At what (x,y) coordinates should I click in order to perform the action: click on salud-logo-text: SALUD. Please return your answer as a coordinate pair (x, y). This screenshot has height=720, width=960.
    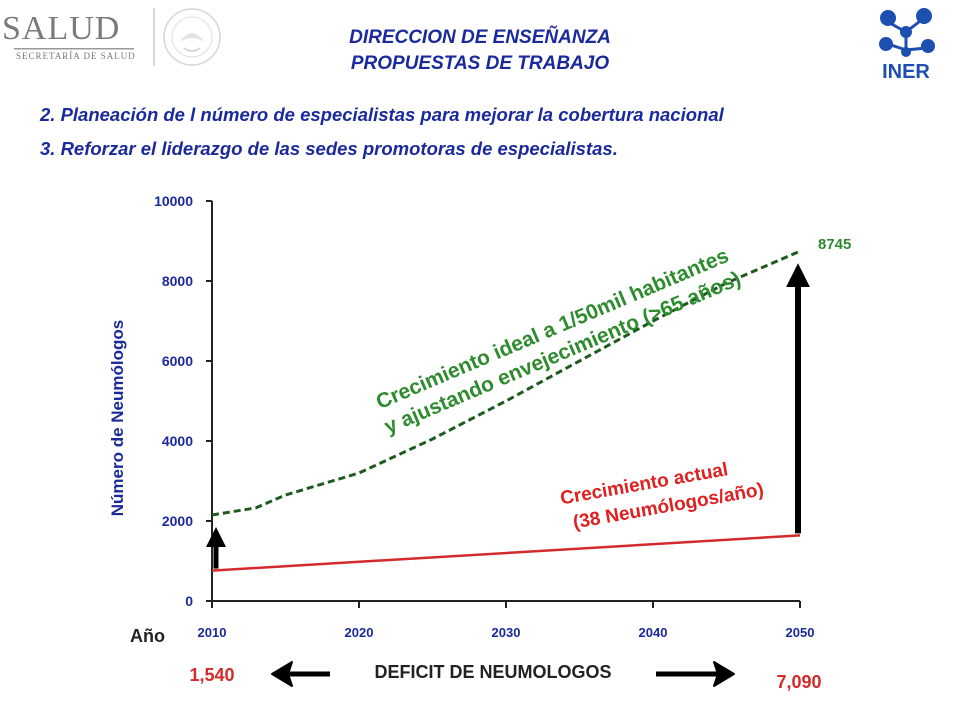
    Looking at the image, I should click on (61, 28).